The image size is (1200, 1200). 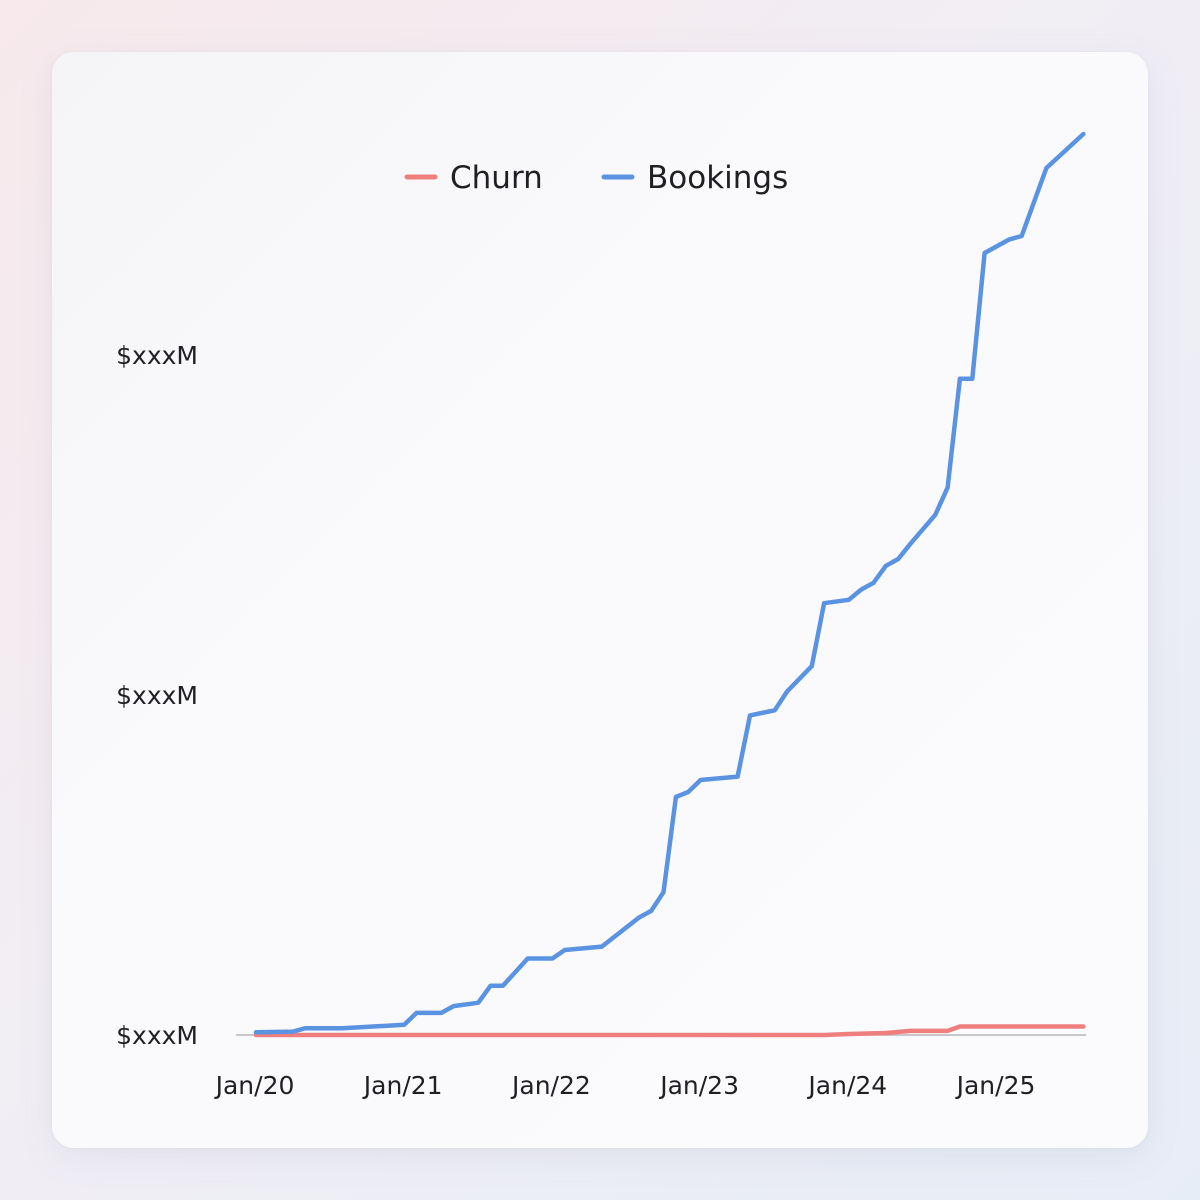 What do you see at coordinates (717, 178) in the screenshot?
I see `legend-label-bookings: Bookings` at bounding box center [717, 178].